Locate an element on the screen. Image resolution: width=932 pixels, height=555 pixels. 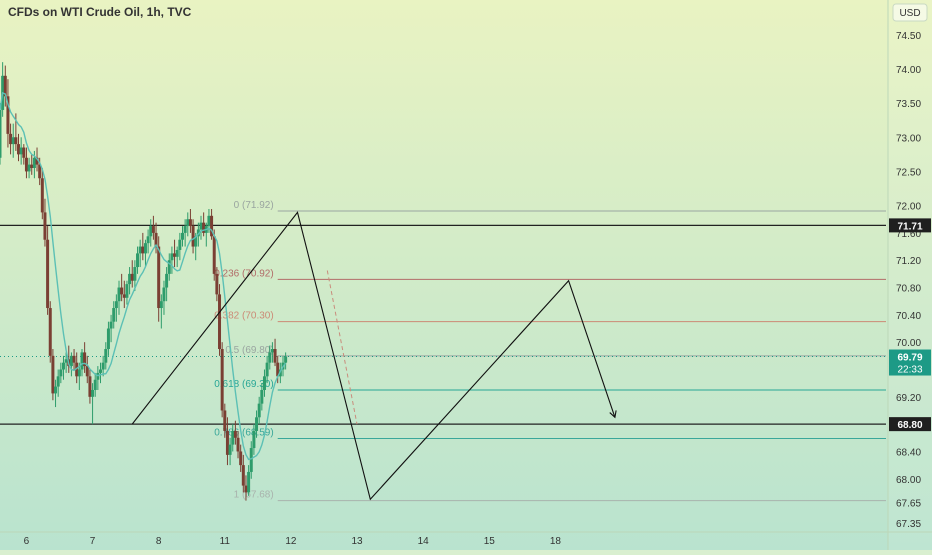
price-tick-label: 70.00 is located at coordinates (908, 343).